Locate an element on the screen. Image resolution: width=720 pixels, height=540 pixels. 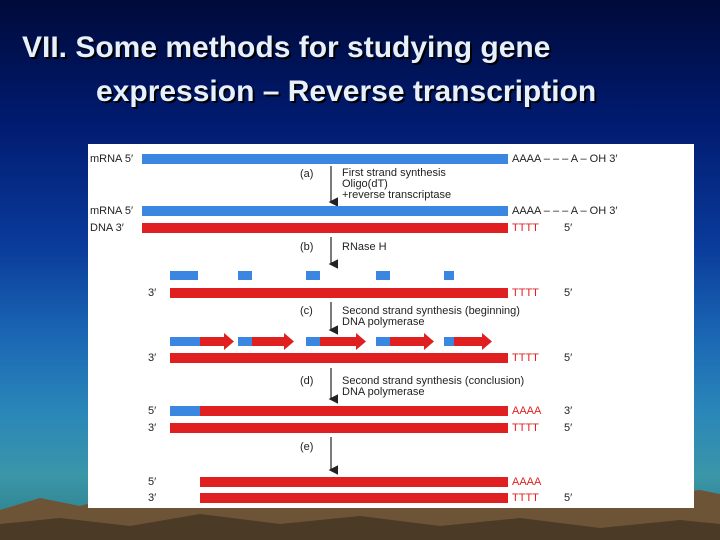
frag-right-5prime: 5′ is located at coordinates (568, 293).